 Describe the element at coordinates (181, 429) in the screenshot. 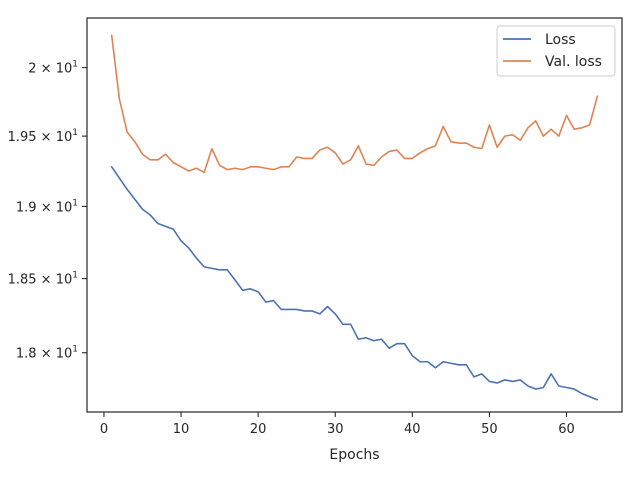

I see `x-tick-label: 10` at that location.